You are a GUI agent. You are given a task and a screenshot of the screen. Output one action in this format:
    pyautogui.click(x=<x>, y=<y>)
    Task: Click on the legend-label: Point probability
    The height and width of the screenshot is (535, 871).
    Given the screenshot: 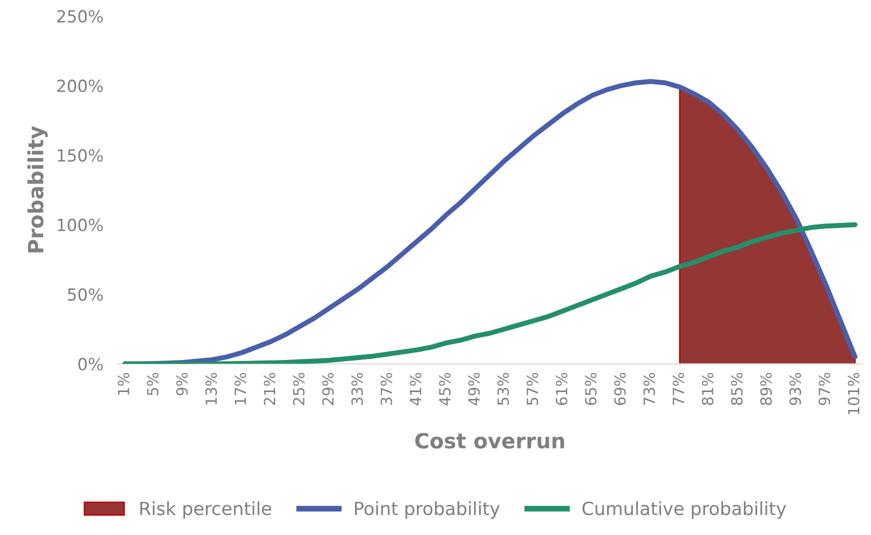 What is the action you would take?
    pyautogui.click(x=427, y=510)
    